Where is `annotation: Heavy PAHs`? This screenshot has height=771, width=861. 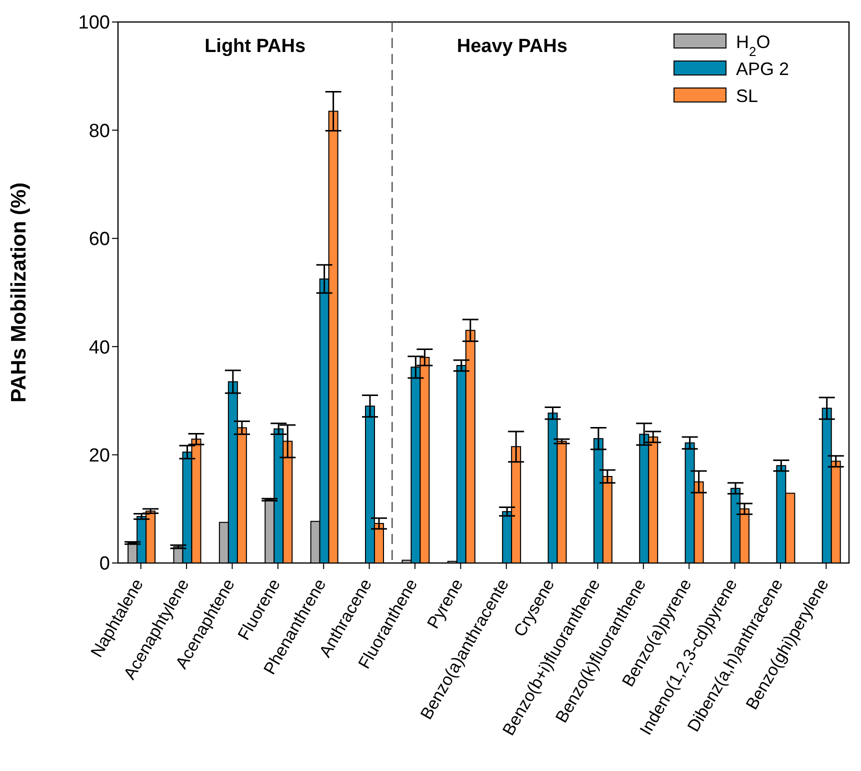
annotation: Heavy PAHs is located at coordinates (512, 46).